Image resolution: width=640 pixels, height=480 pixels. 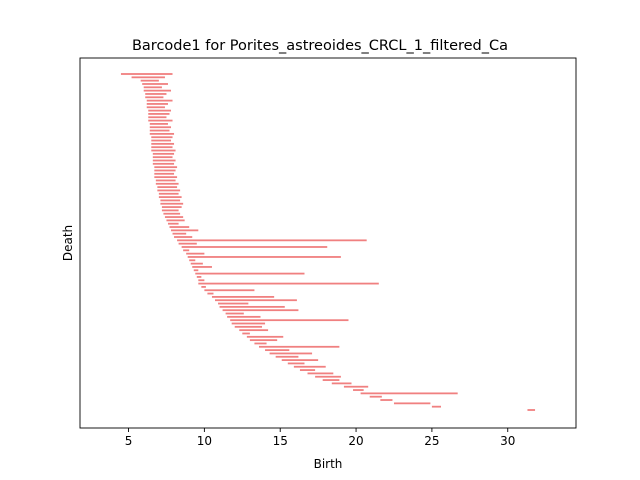 What do you see at coordinates (280, 441) in the screenshot?
I see `x-tick-label: 15` at bounding box center [280, 441].